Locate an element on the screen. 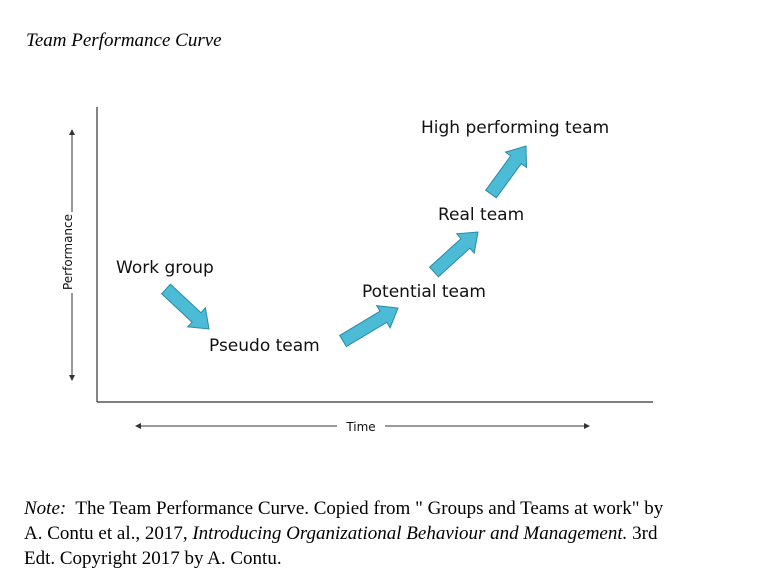  arrow-real-to-high is located at coordinates (506, 172).